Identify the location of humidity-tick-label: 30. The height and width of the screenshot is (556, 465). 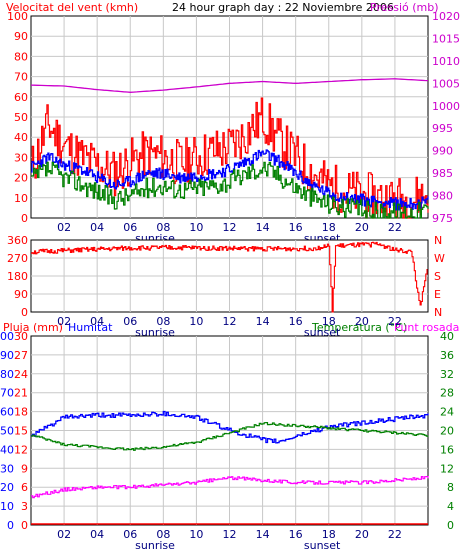
(7, 468).